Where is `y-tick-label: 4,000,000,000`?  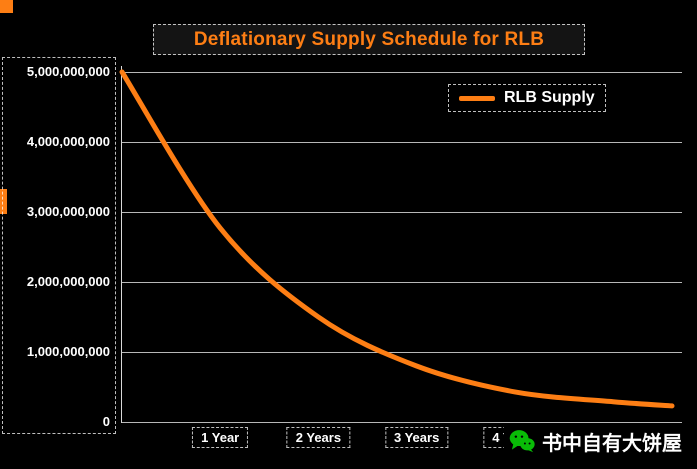 y-tick-label: 4,000,000,000 is located at coordinates (68, 141).